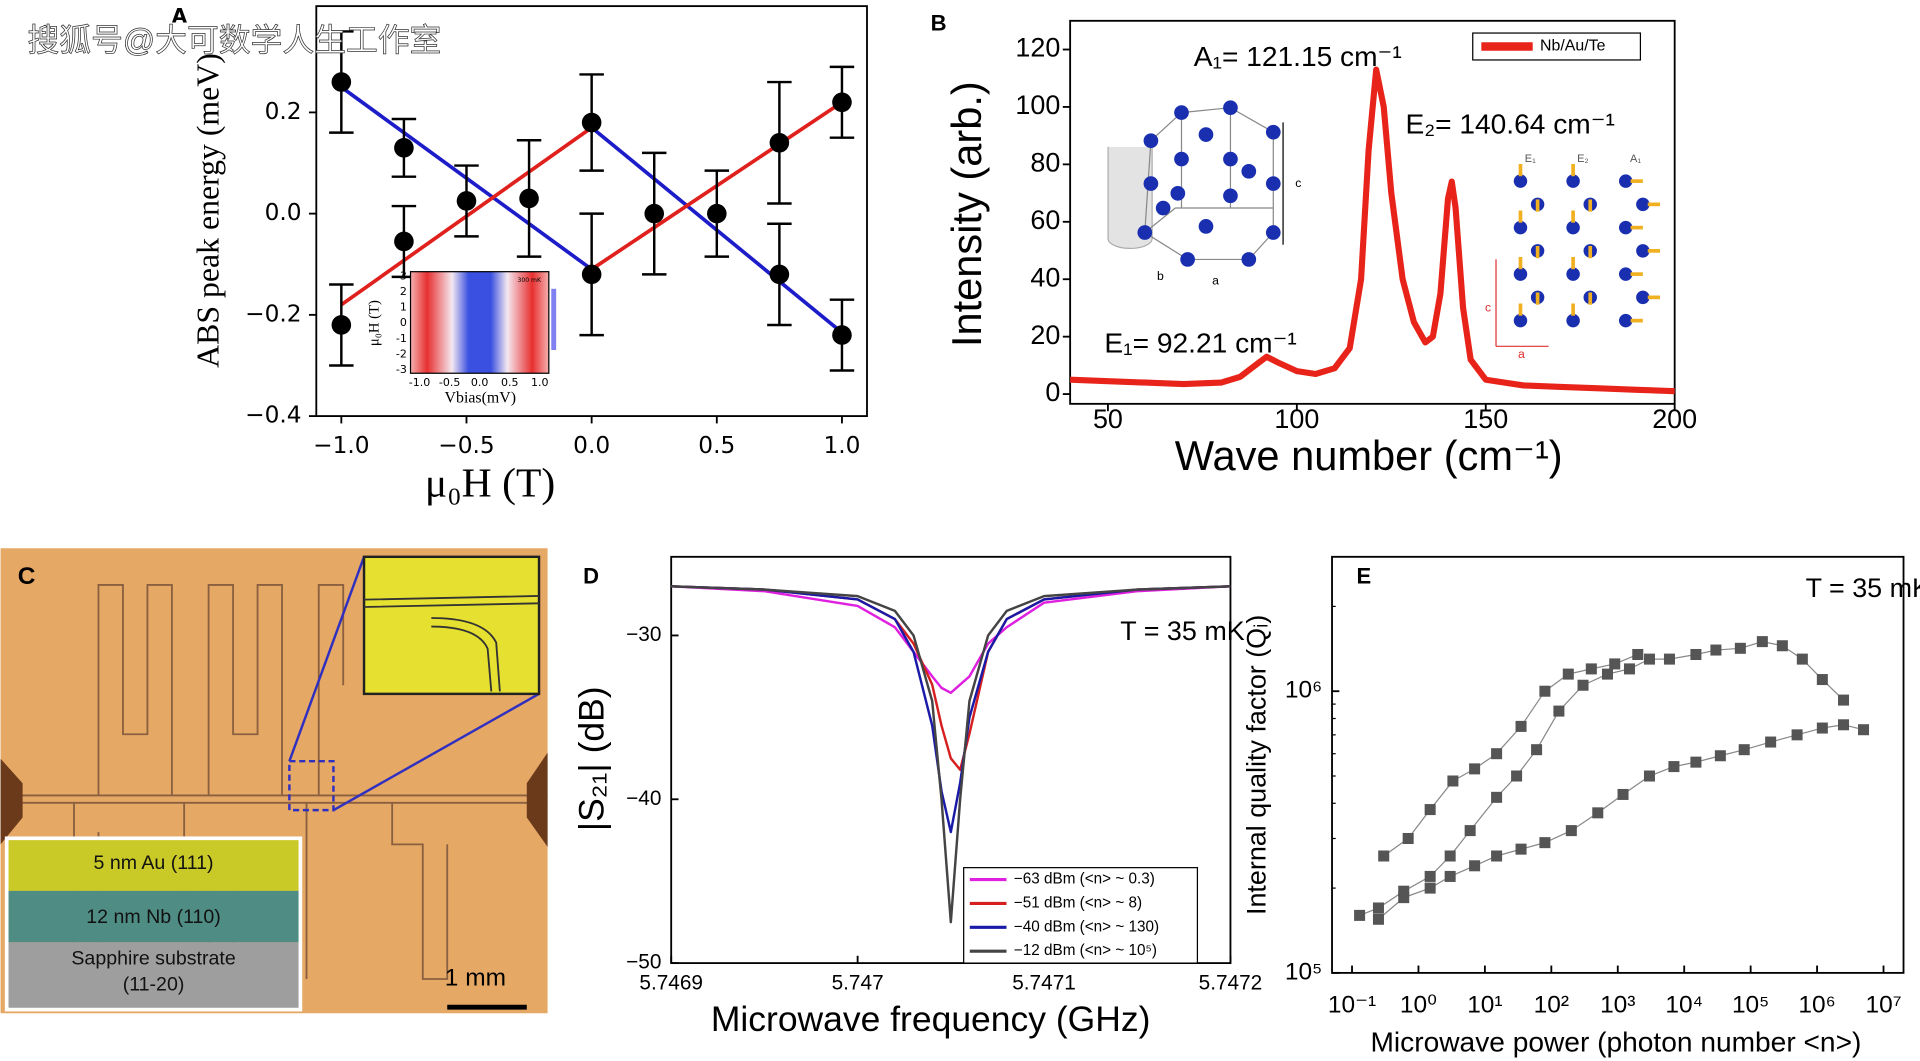 This screenshot has width=1920, height=1061. Describe the element at coordinates (452, 643) in the screenshot. I see `zoom-trace` at that location.